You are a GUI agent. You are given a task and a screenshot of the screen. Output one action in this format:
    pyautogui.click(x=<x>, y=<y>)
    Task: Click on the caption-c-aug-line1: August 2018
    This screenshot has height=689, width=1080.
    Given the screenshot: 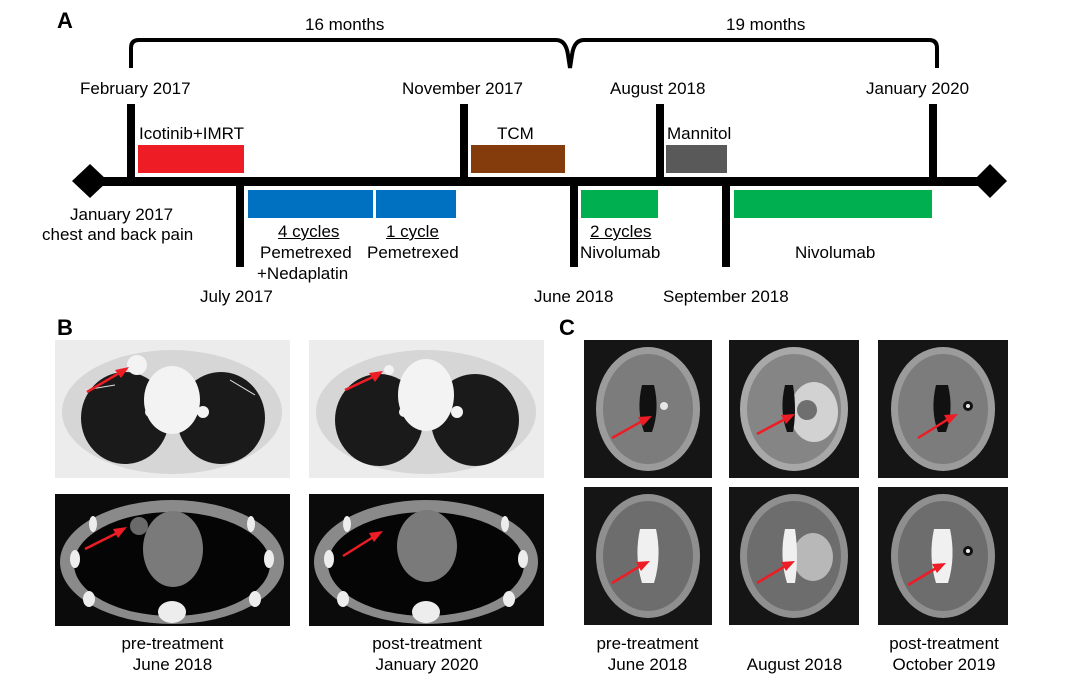 What is the action you would take?
    pyautogui.click(x=794, y=664)
    